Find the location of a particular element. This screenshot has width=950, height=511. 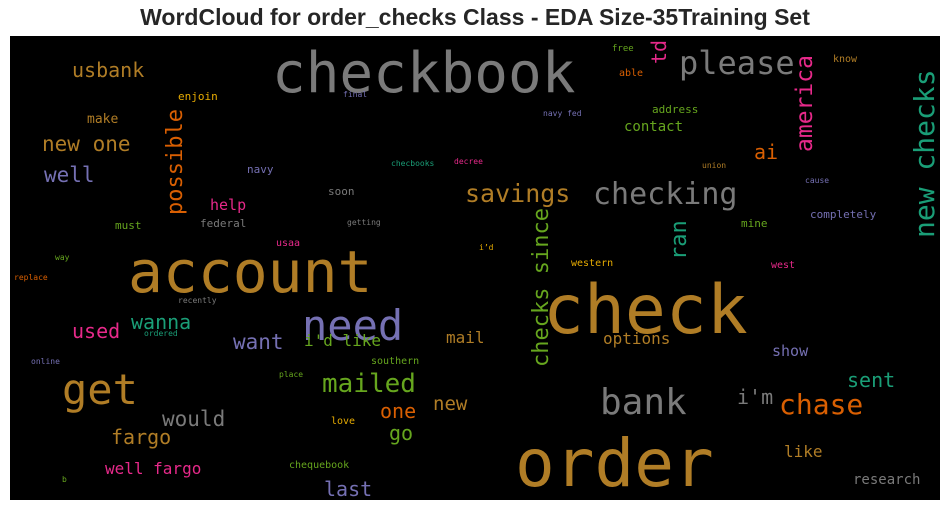

word-online: online is located at coordinates (45, 361).